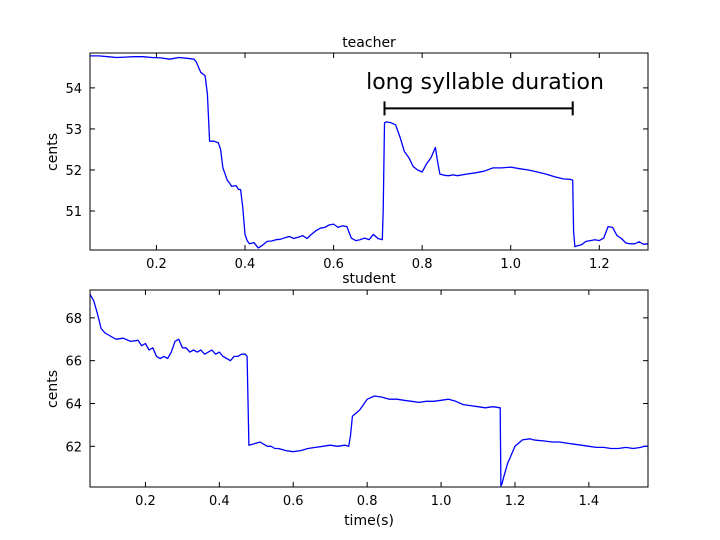 The image size is (720, 540). What do you see at coordinates (73, 362) in the screenshot?
I see `y-tick-label: 66` at bounding box center [73, 362].